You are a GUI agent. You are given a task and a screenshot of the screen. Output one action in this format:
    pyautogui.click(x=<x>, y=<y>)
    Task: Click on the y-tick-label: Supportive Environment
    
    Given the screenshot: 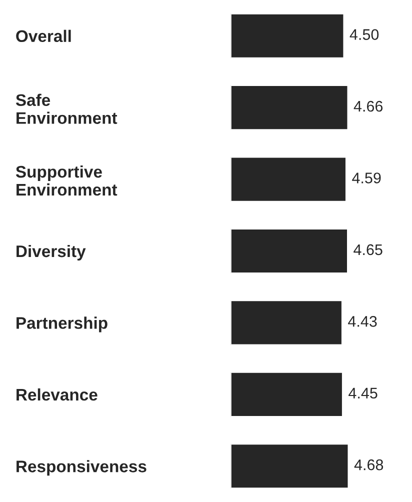 What is the action you would take?
    pyautogui.click(x=67, y=180)
    